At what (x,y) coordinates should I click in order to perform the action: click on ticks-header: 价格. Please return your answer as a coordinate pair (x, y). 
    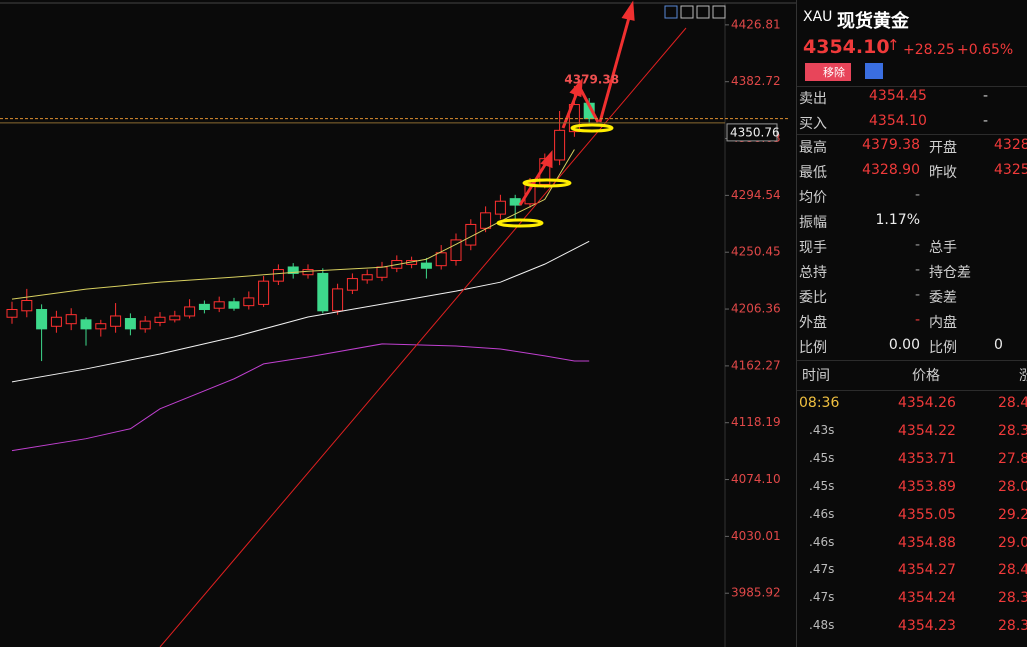
    Looking at the image, I should click on (926, 376).